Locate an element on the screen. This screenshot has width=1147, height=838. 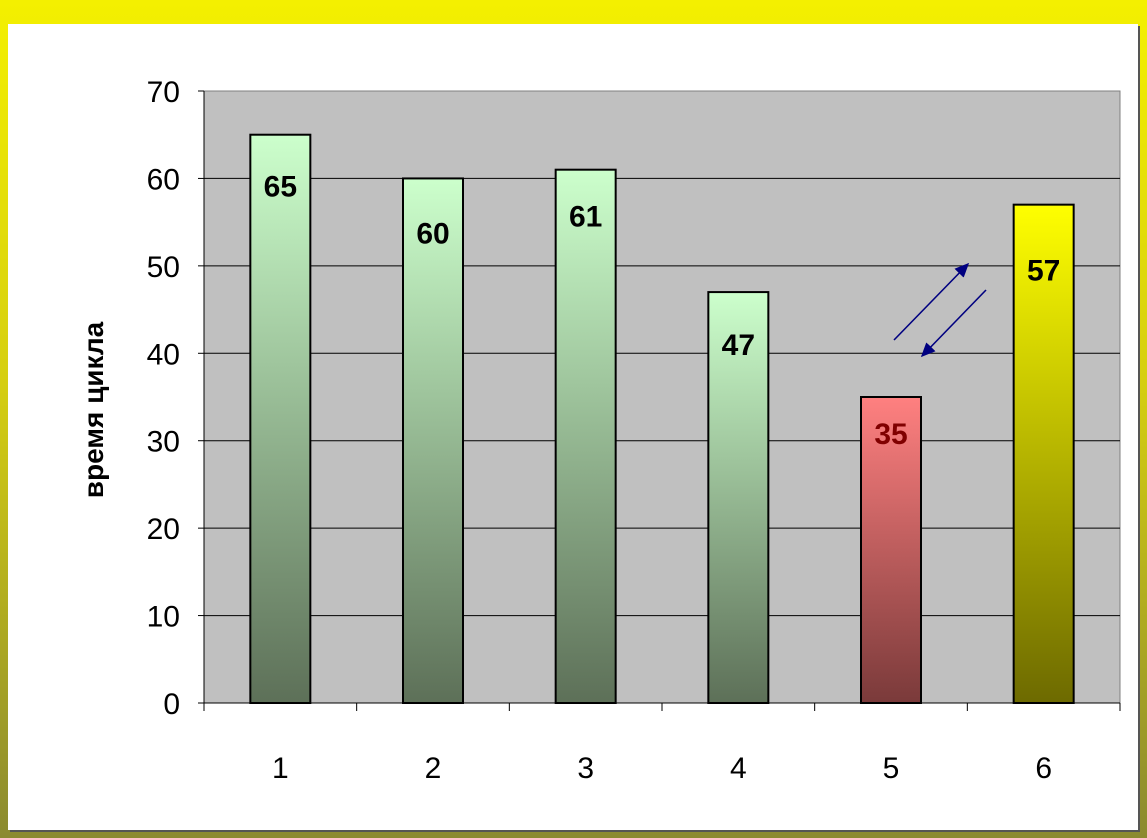
y-tick-label: 0 is located at coordinates (171, 704).